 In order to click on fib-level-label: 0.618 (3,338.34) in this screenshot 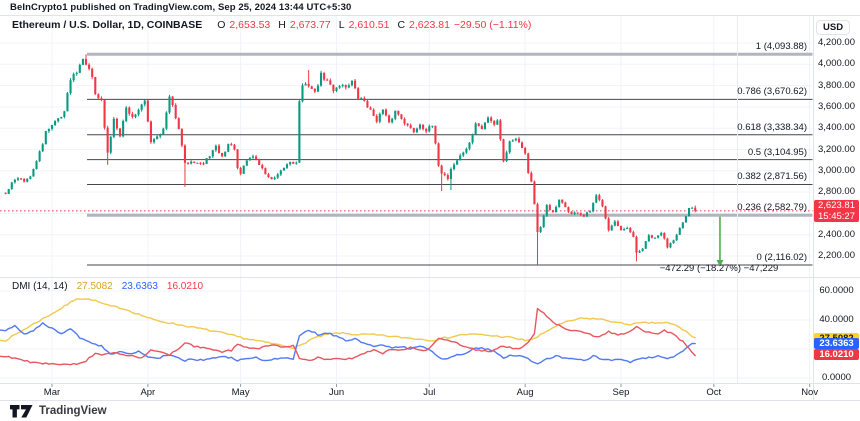, I will do `click(772, 127)`.